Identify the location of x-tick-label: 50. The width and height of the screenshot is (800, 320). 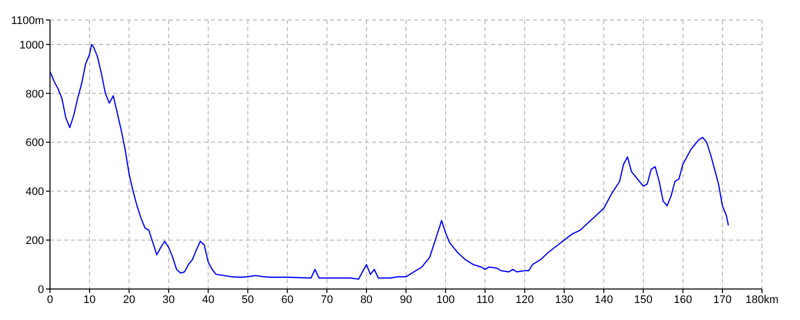
(248, 300).